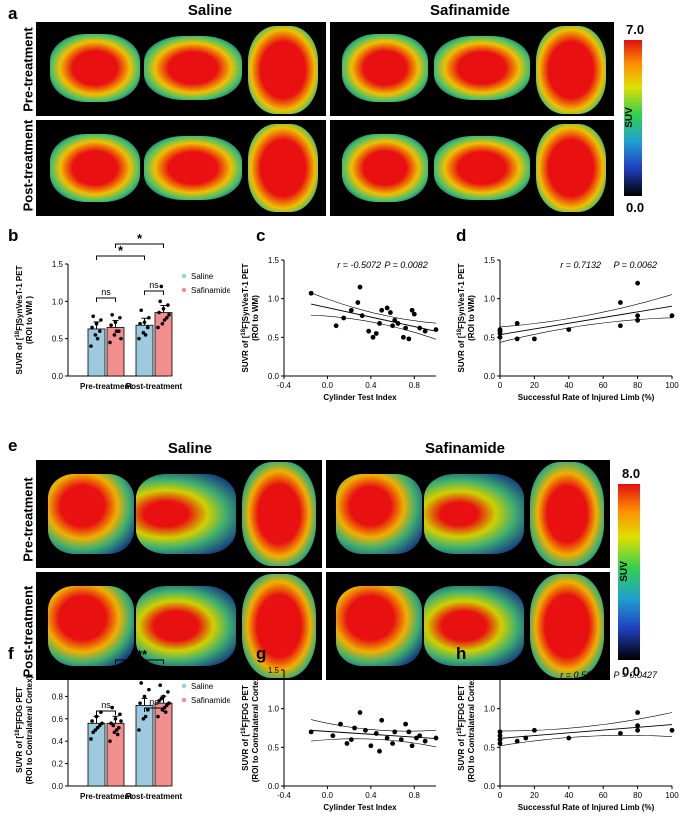 The height and width of the screenshot is (822, 685). Describe the element at coordinates (472, 69) in the screenshot. I see `pet-image-safinamide-pre-a` at that location.